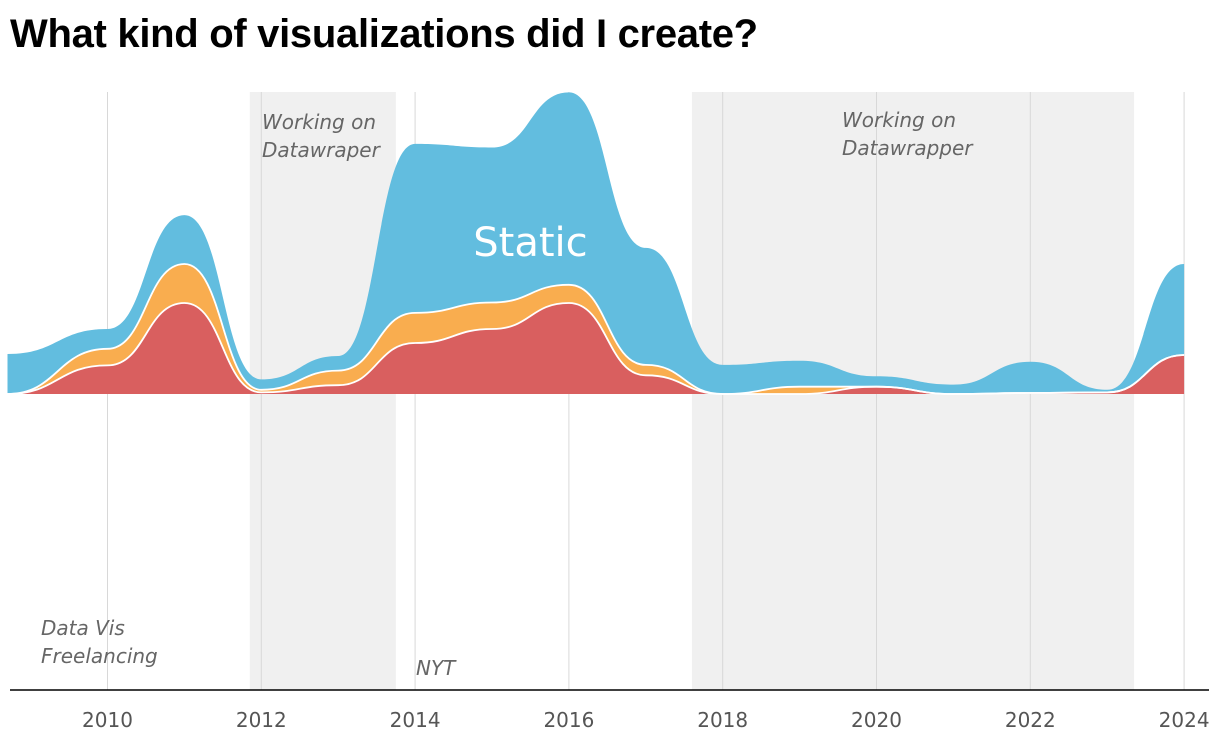 The width and height of the screenshot is (1220, 742). Describe the element at coordinates (899, 120) in the screenshot. I see `annotation-1-line1: Working on` at that location.